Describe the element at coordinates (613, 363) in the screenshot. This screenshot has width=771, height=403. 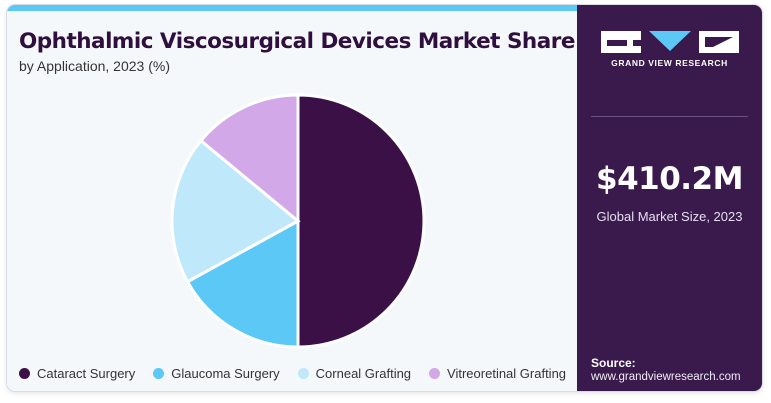
I see `source-label: Source:` at that location.